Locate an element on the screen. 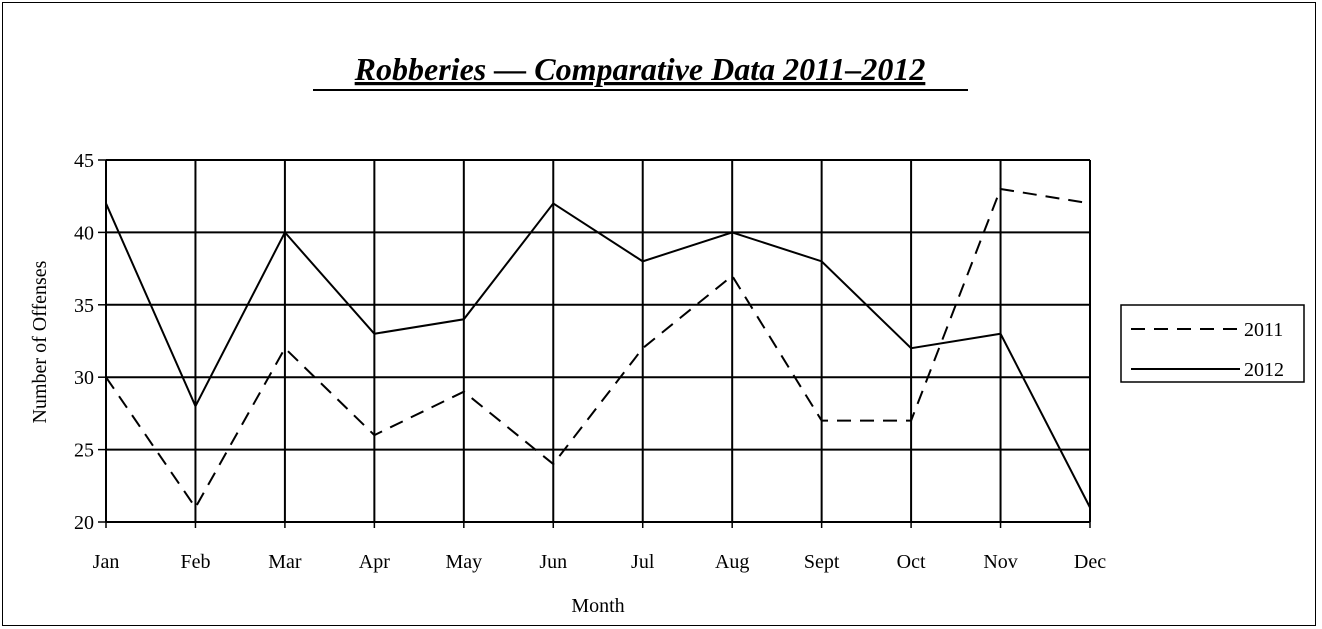 The image size is (1322, 629). y-tick-label: 40 is located at coordinates (84, 233).